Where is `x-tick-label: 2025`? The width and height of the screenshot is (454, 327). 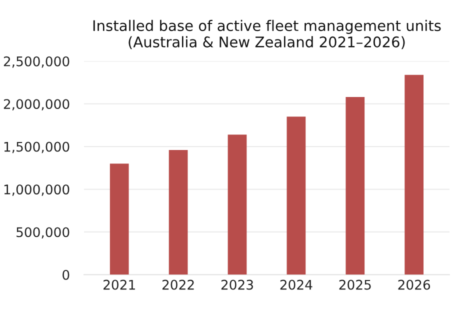 x-tick-label: 2025 is located at coordinates (355, 285).